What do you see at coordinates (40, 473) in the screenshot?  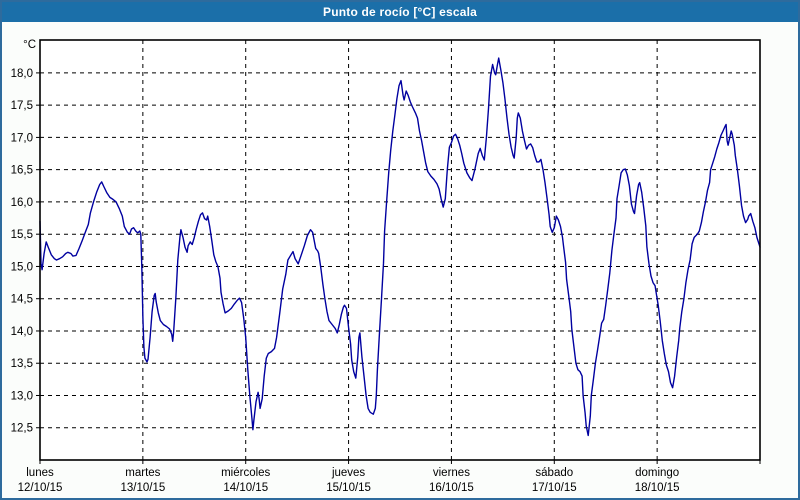 I see `x-day-label: lunes` at bounding box center [40, 473].